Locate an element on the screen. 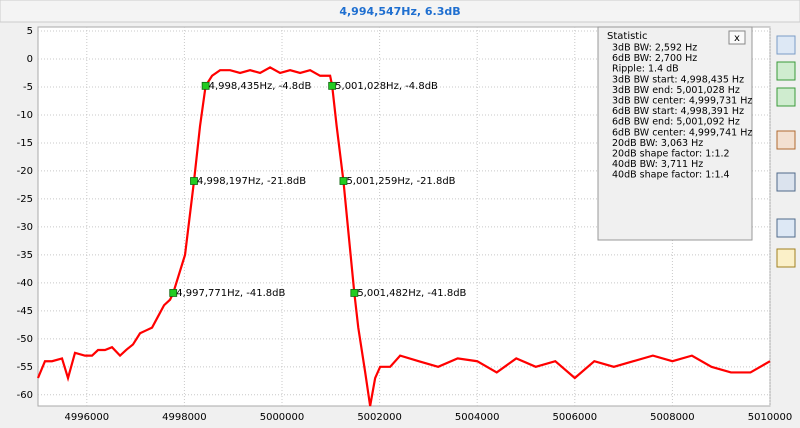  x-tick-label: 5002000 is located at coordinates (379, 417).